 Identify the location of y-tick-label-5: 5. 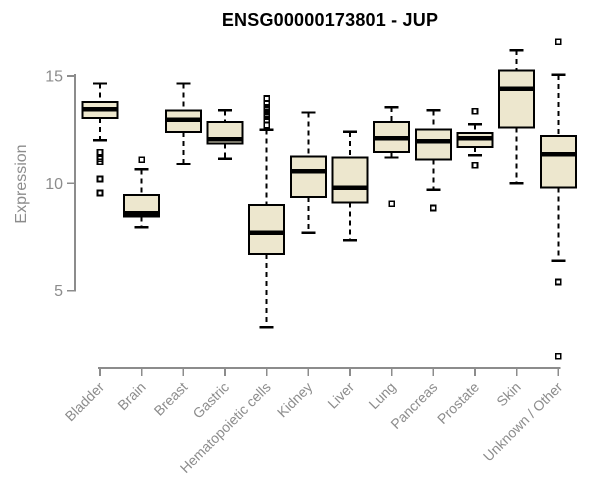
(58, 291).